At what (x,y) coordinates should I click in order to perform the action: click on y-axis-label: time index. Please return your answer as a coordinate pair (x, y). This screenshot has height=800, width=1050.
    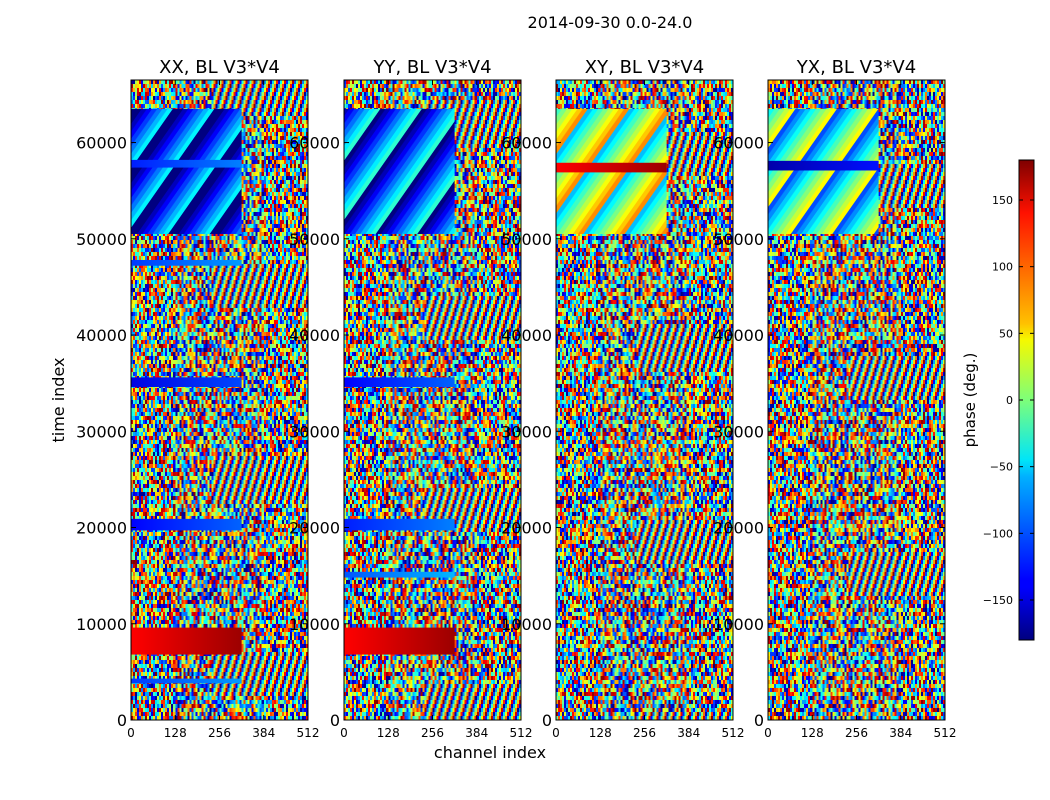
    Looking at the image, I should click on (58, 399).